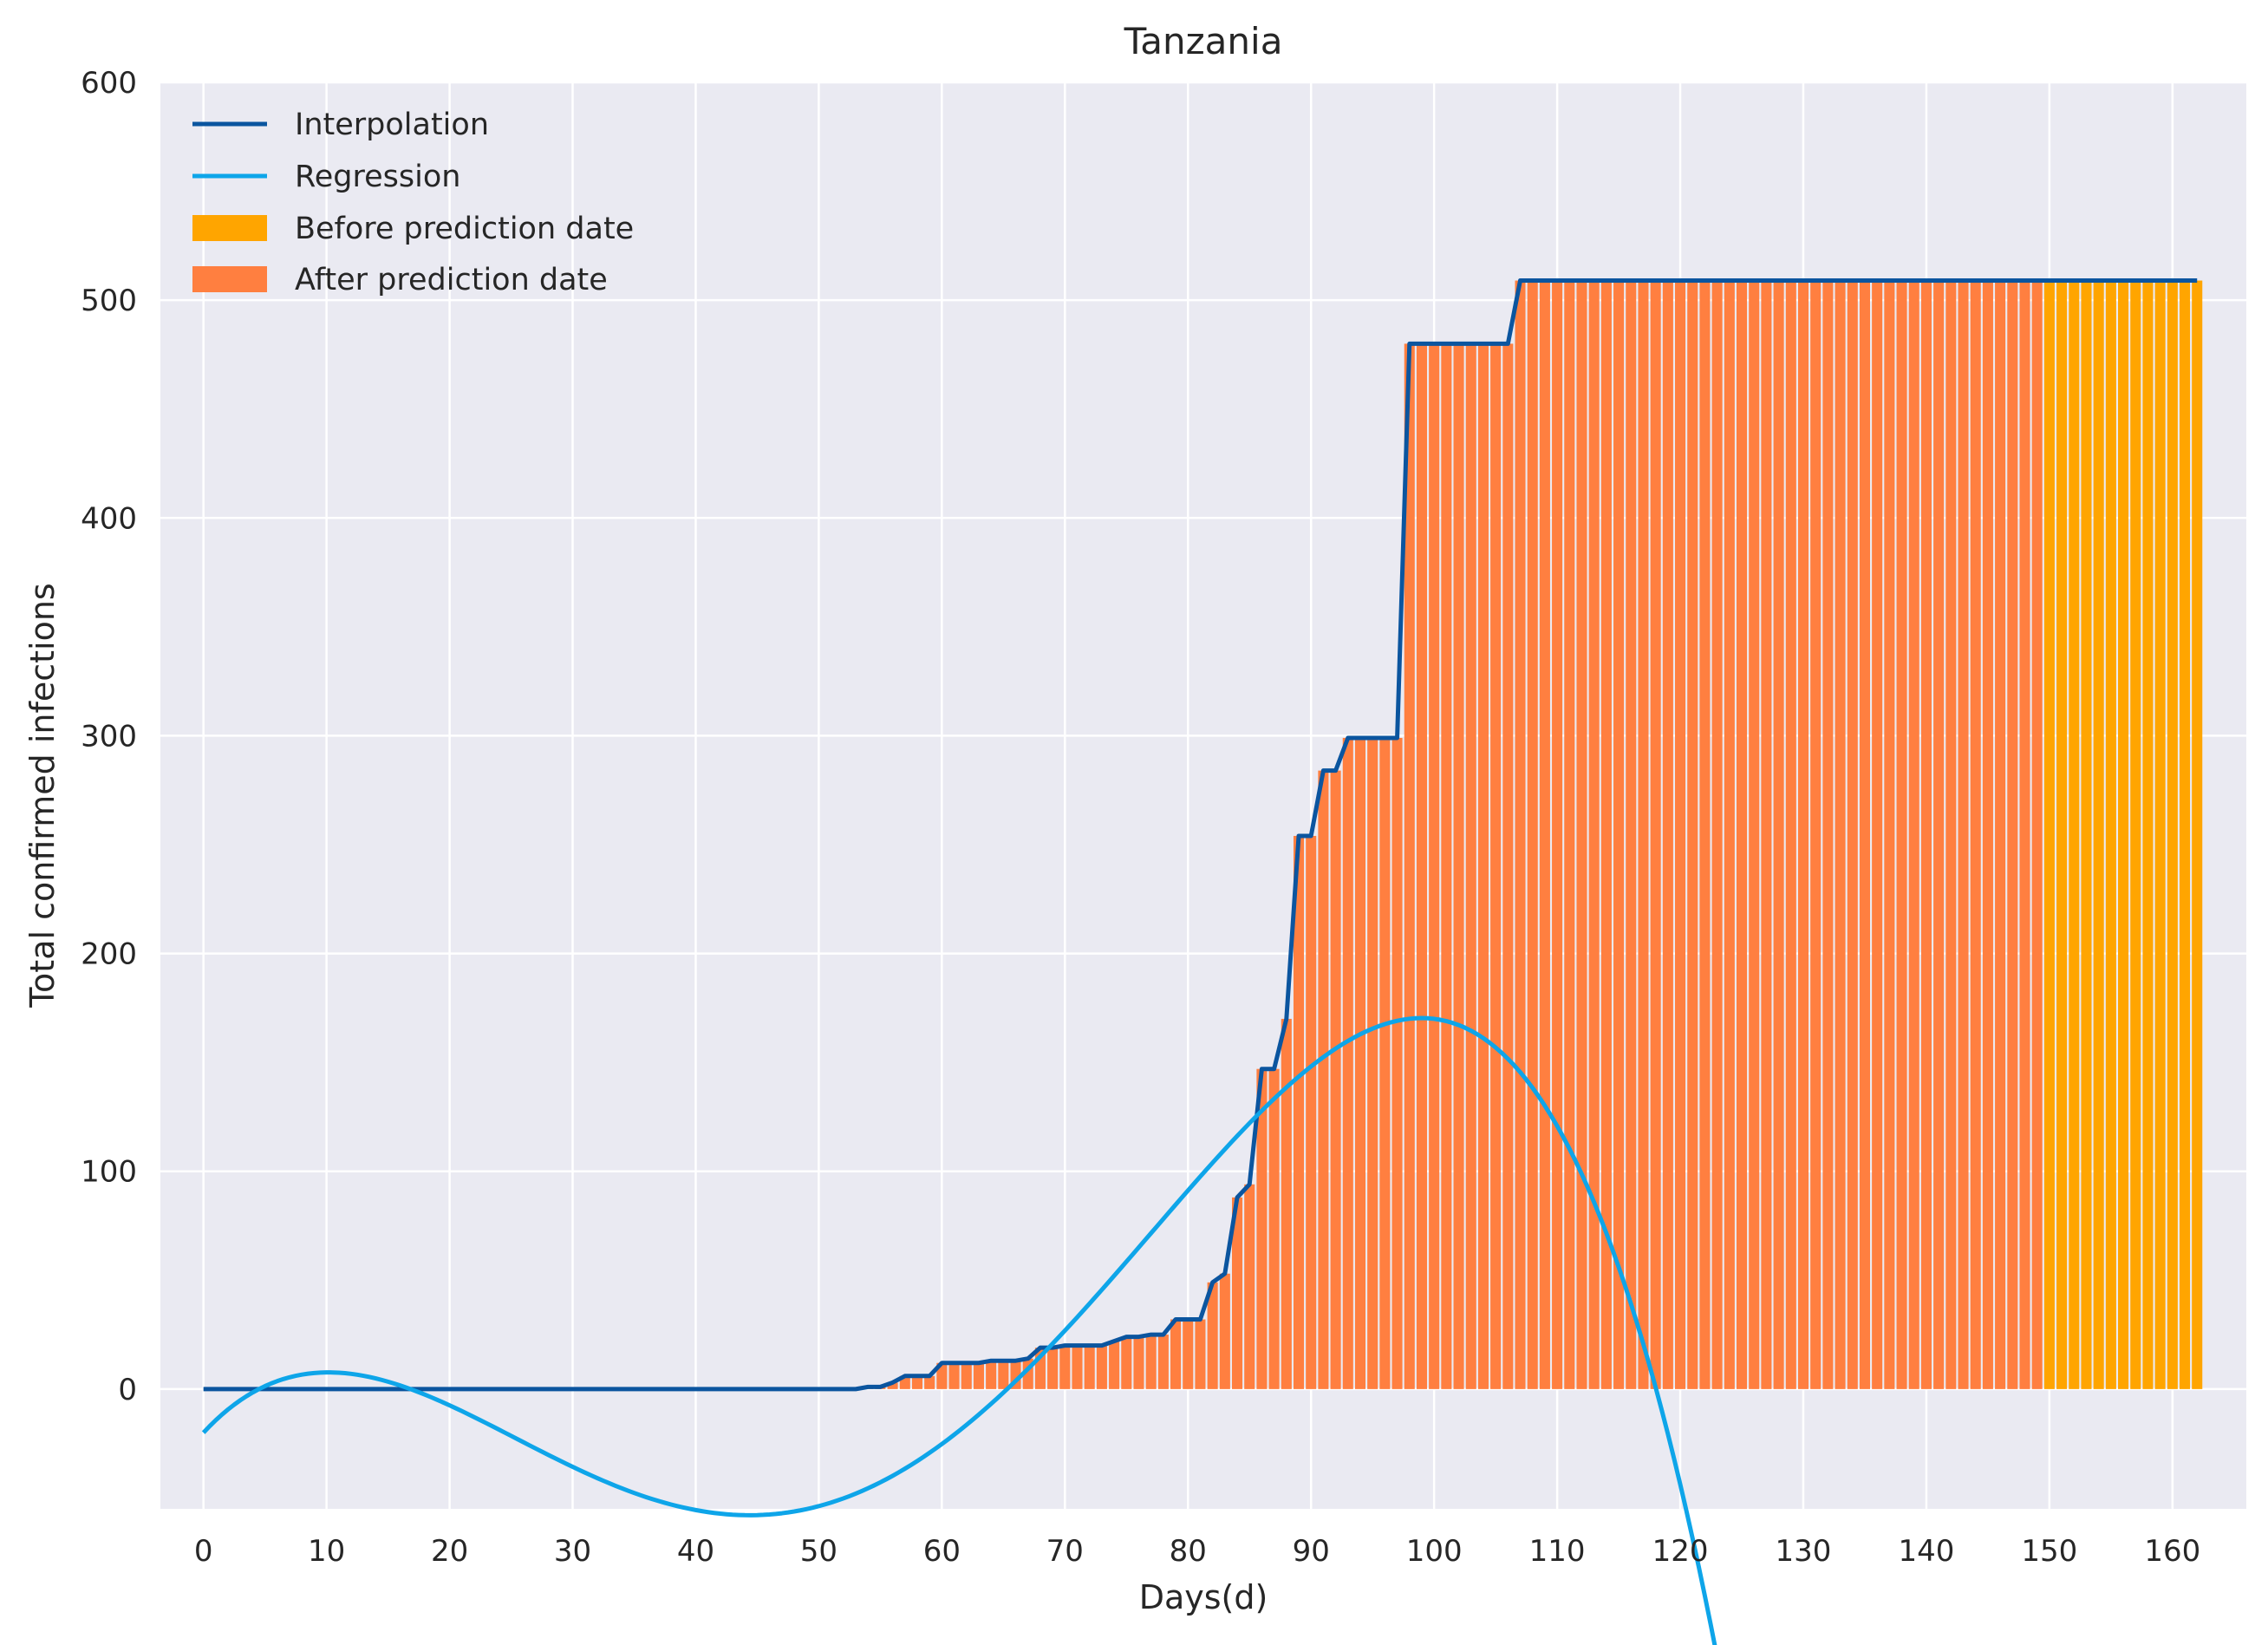 The width and height of the screenshot is (2268, 1645). I want to click on y-tick-label-0: 0, so click(128, 1390).